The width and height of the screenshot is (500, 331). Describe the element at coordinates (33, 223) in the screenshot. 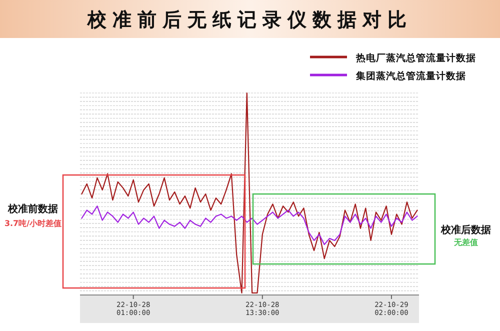

I see `text: 3.7吨/小时差值` at that location.